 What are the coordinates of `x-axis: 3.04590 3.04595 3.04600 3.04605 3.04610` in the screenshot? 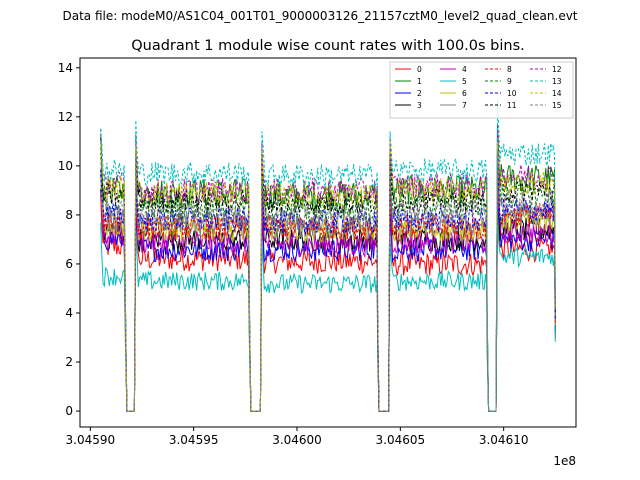 It's located at (297, 437).